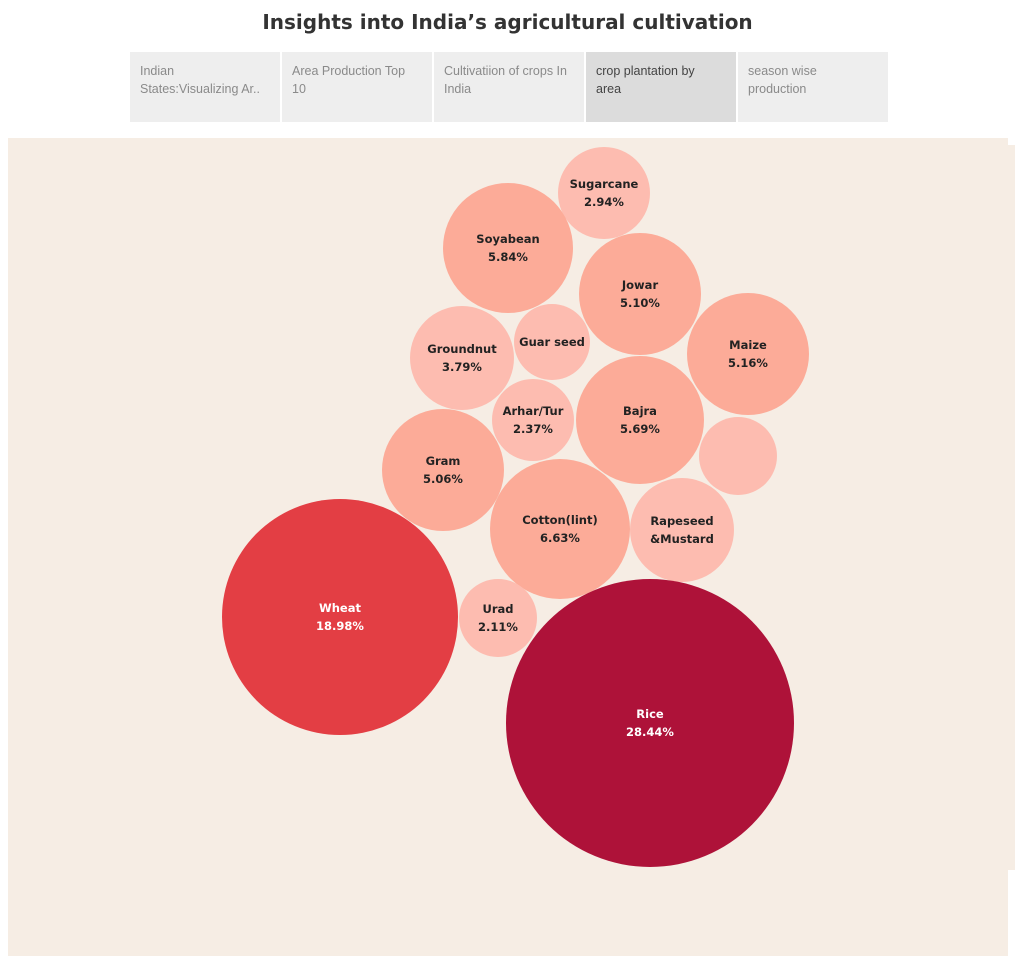  Describe the element at coordinates (508, 257) in the screenshot. I see `bubble-value-label: 5.84%` at that location.